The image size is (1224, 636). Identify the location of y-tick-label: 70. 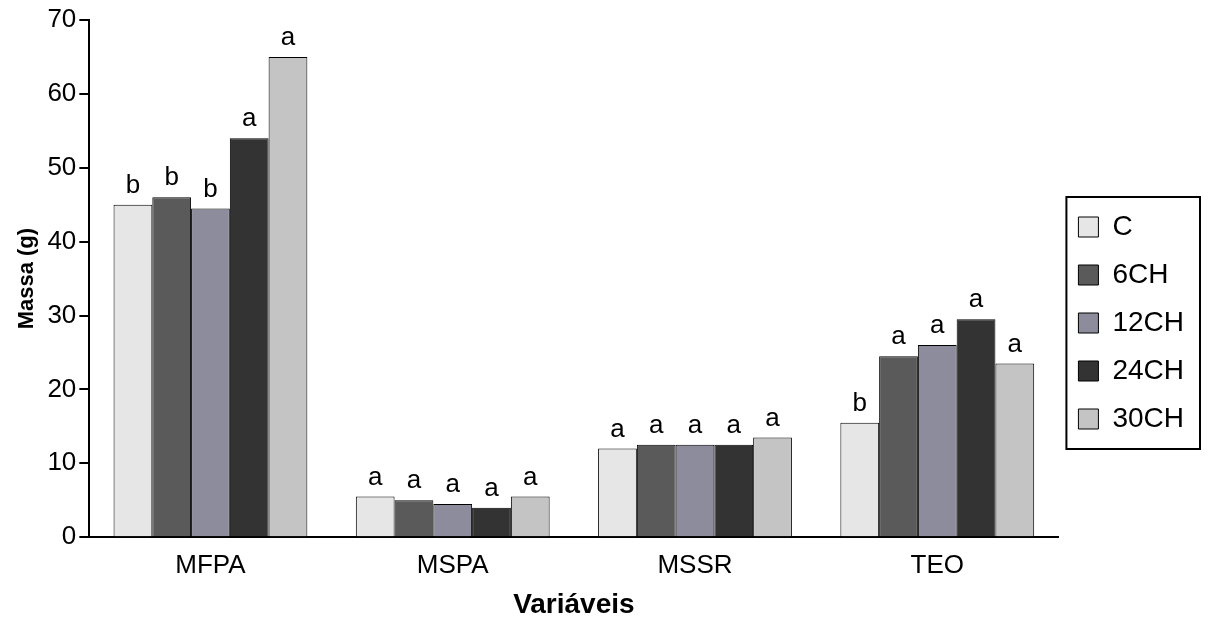
(62, 18).